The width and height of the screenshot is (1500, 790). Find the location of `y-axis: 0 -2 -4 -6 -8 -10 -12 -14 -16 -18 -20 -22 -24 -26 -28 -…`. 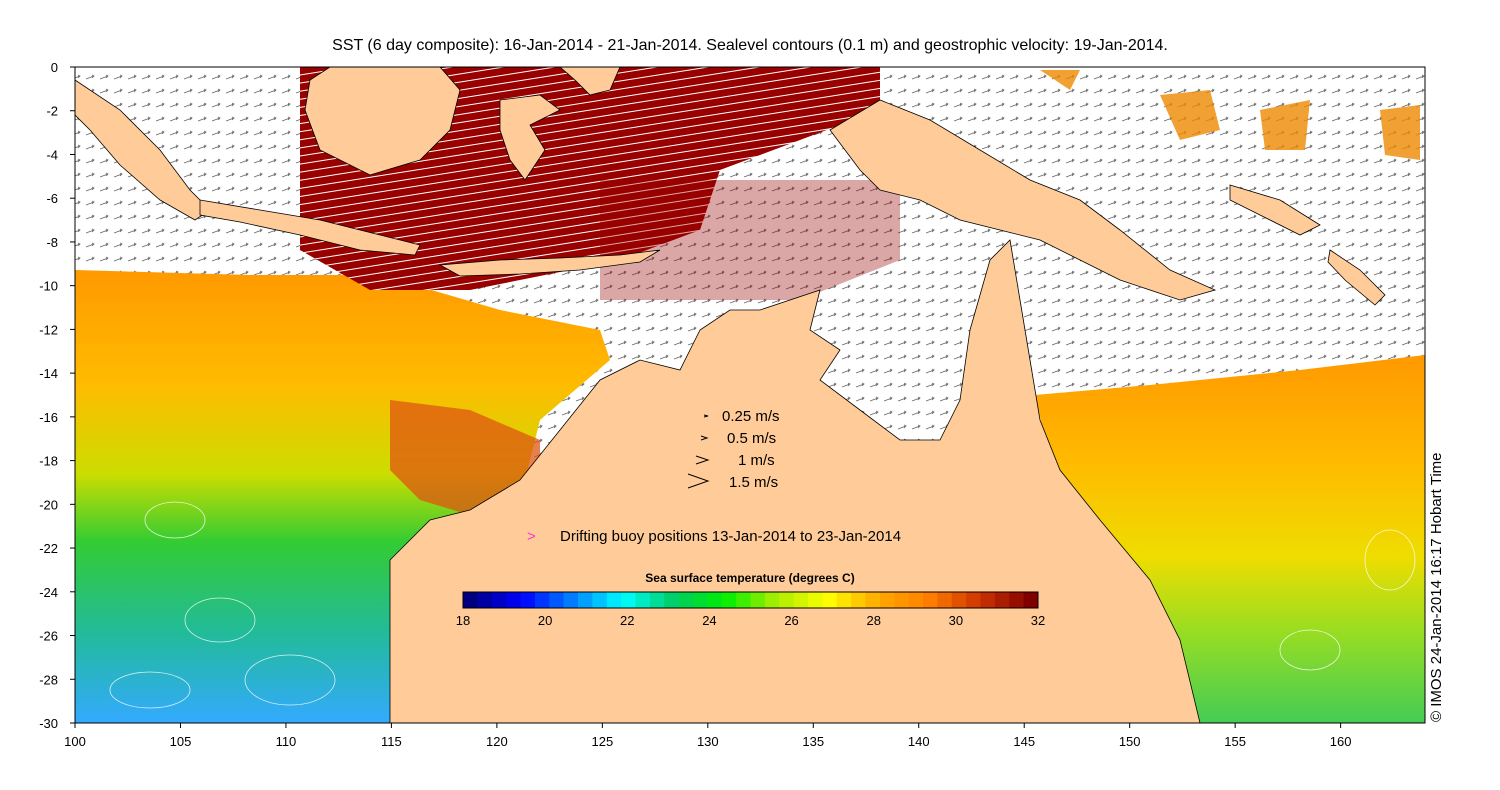

y-axis: 0 -2 -4 -6 -8 -10 -12 -14 -16 -18 -20 -22 -24 -26 -28 -… is located at coordinates (57, 395).